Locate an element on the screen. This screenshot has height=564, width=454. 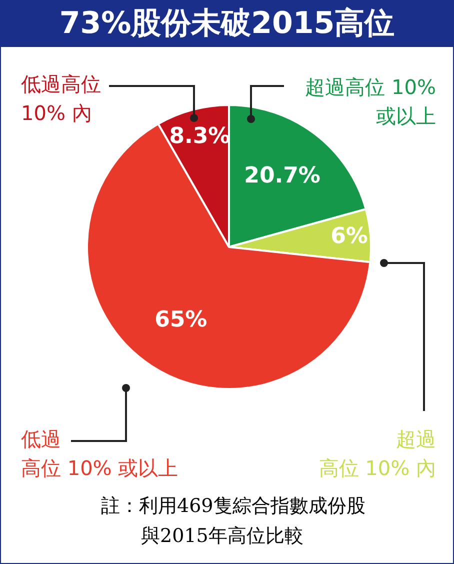
text: 註：利用469隻綜合指數成份股與2015年高位比較 is located at coordinates (233, 521).